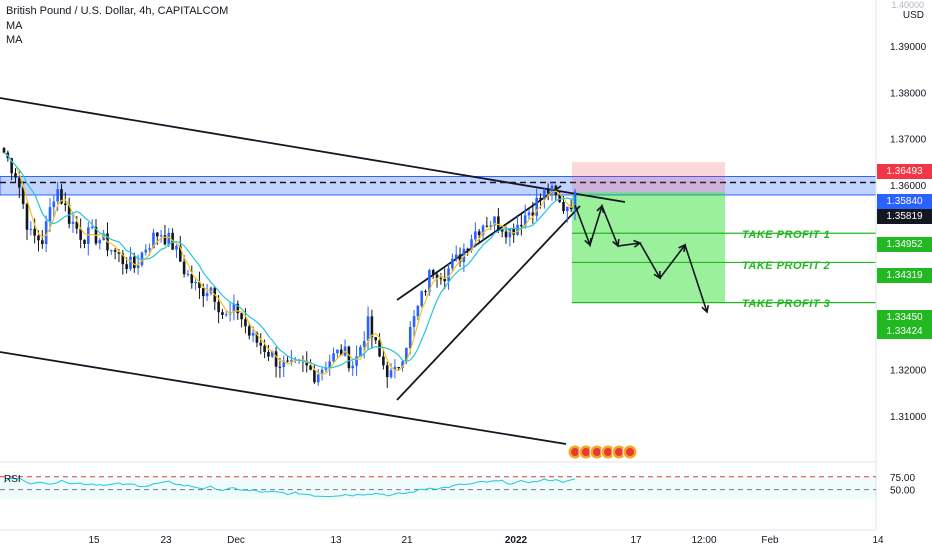 This screenshot has width=932, height=555. Describe the element at coordinates (283, 398) in the screenshot. I see `channel-lower-line` at that location.